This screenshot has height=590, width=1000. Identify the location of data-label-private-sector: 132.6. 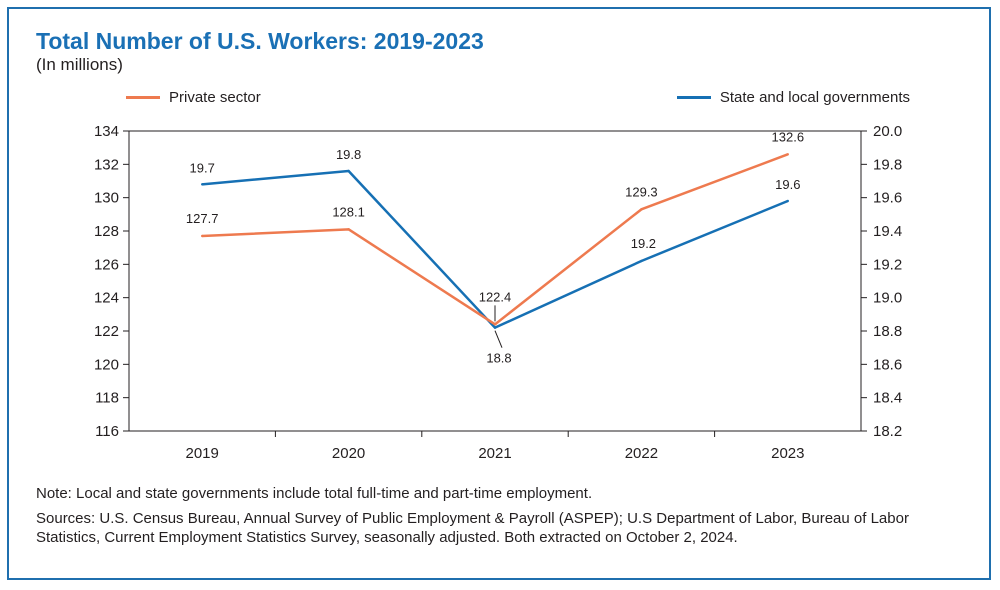
(788, 136).